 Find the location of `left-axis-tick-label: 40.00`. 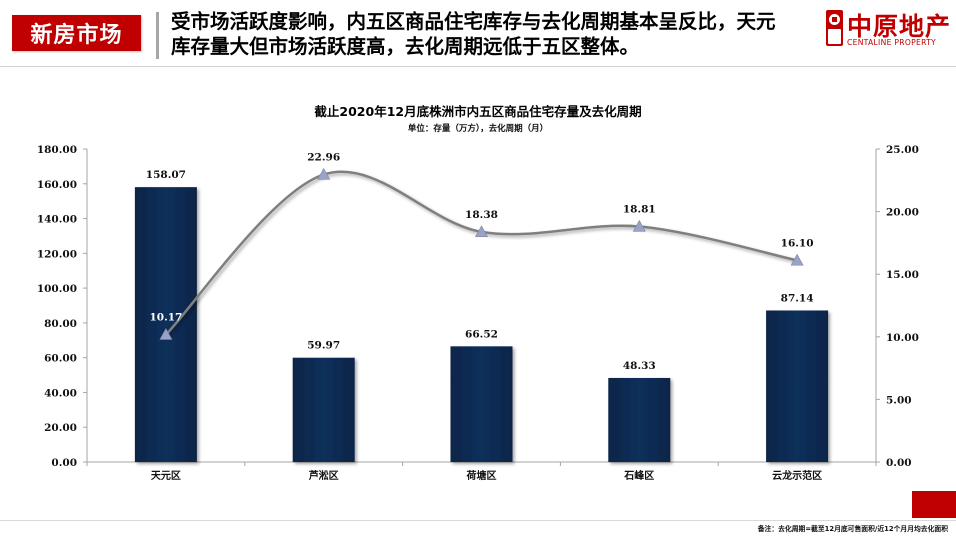

left-axis-tick-label: 40.00 is located at coordinates (60, 393).